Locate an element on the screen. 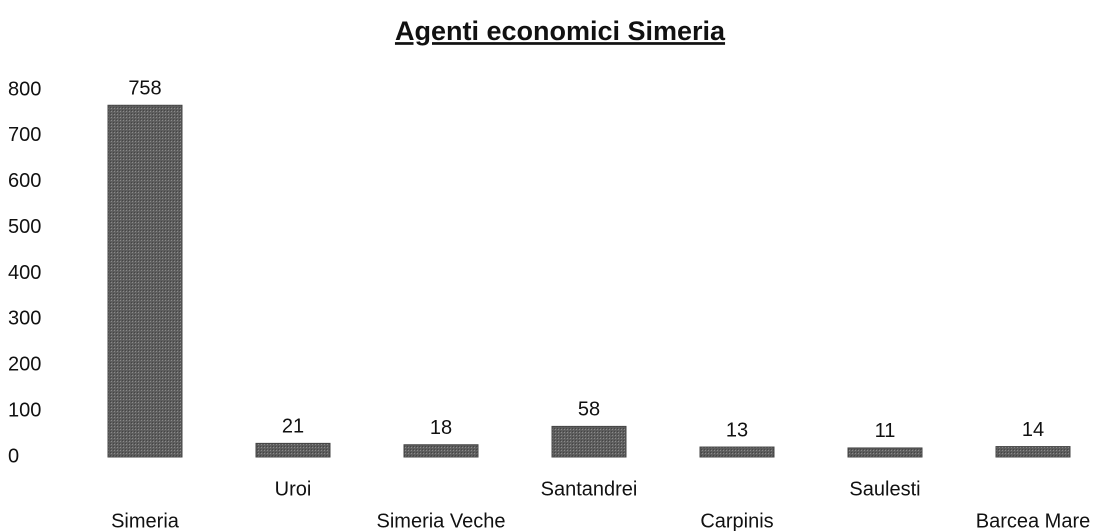 The image size is (1108, 531). data-label: 14 is located at coordinates (1033, 430).